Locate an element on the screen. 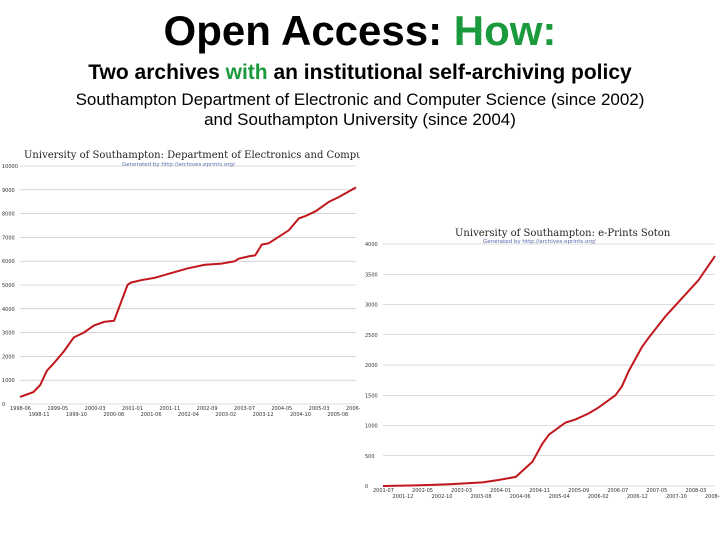 The width and height of the screenshot is (720, 540). x-tick-label-0: 2001-07 is located at coordinates (383, 491).